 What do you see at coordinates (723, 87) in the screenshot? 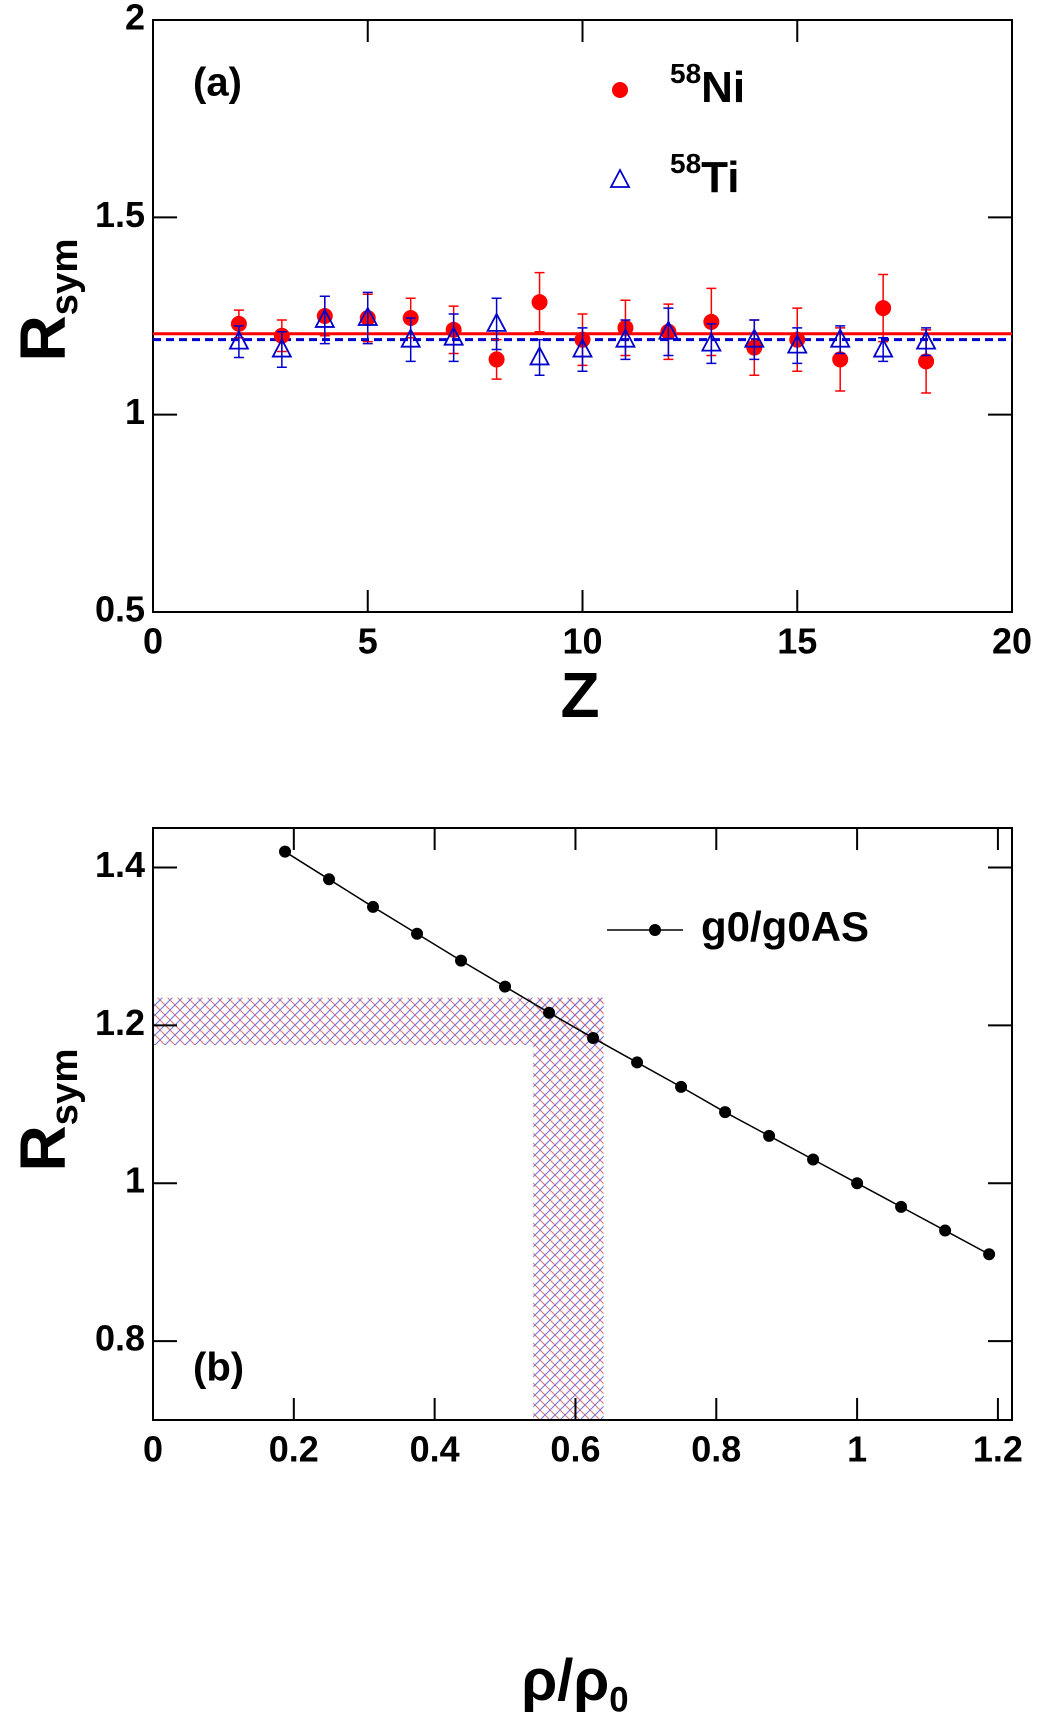
I see `legend-name: Ni` at bounding box center [723, 87].